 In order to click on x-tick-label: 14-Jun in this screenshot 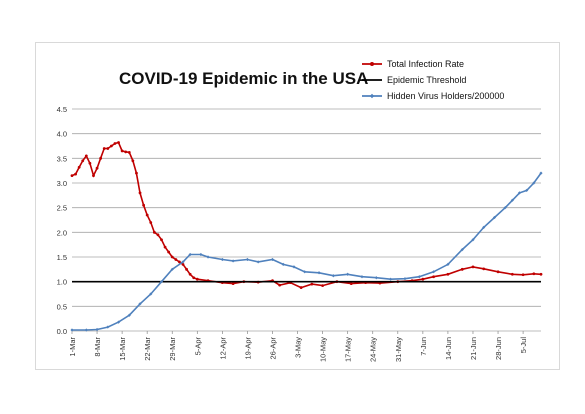, I will do `click(448, 348)`.